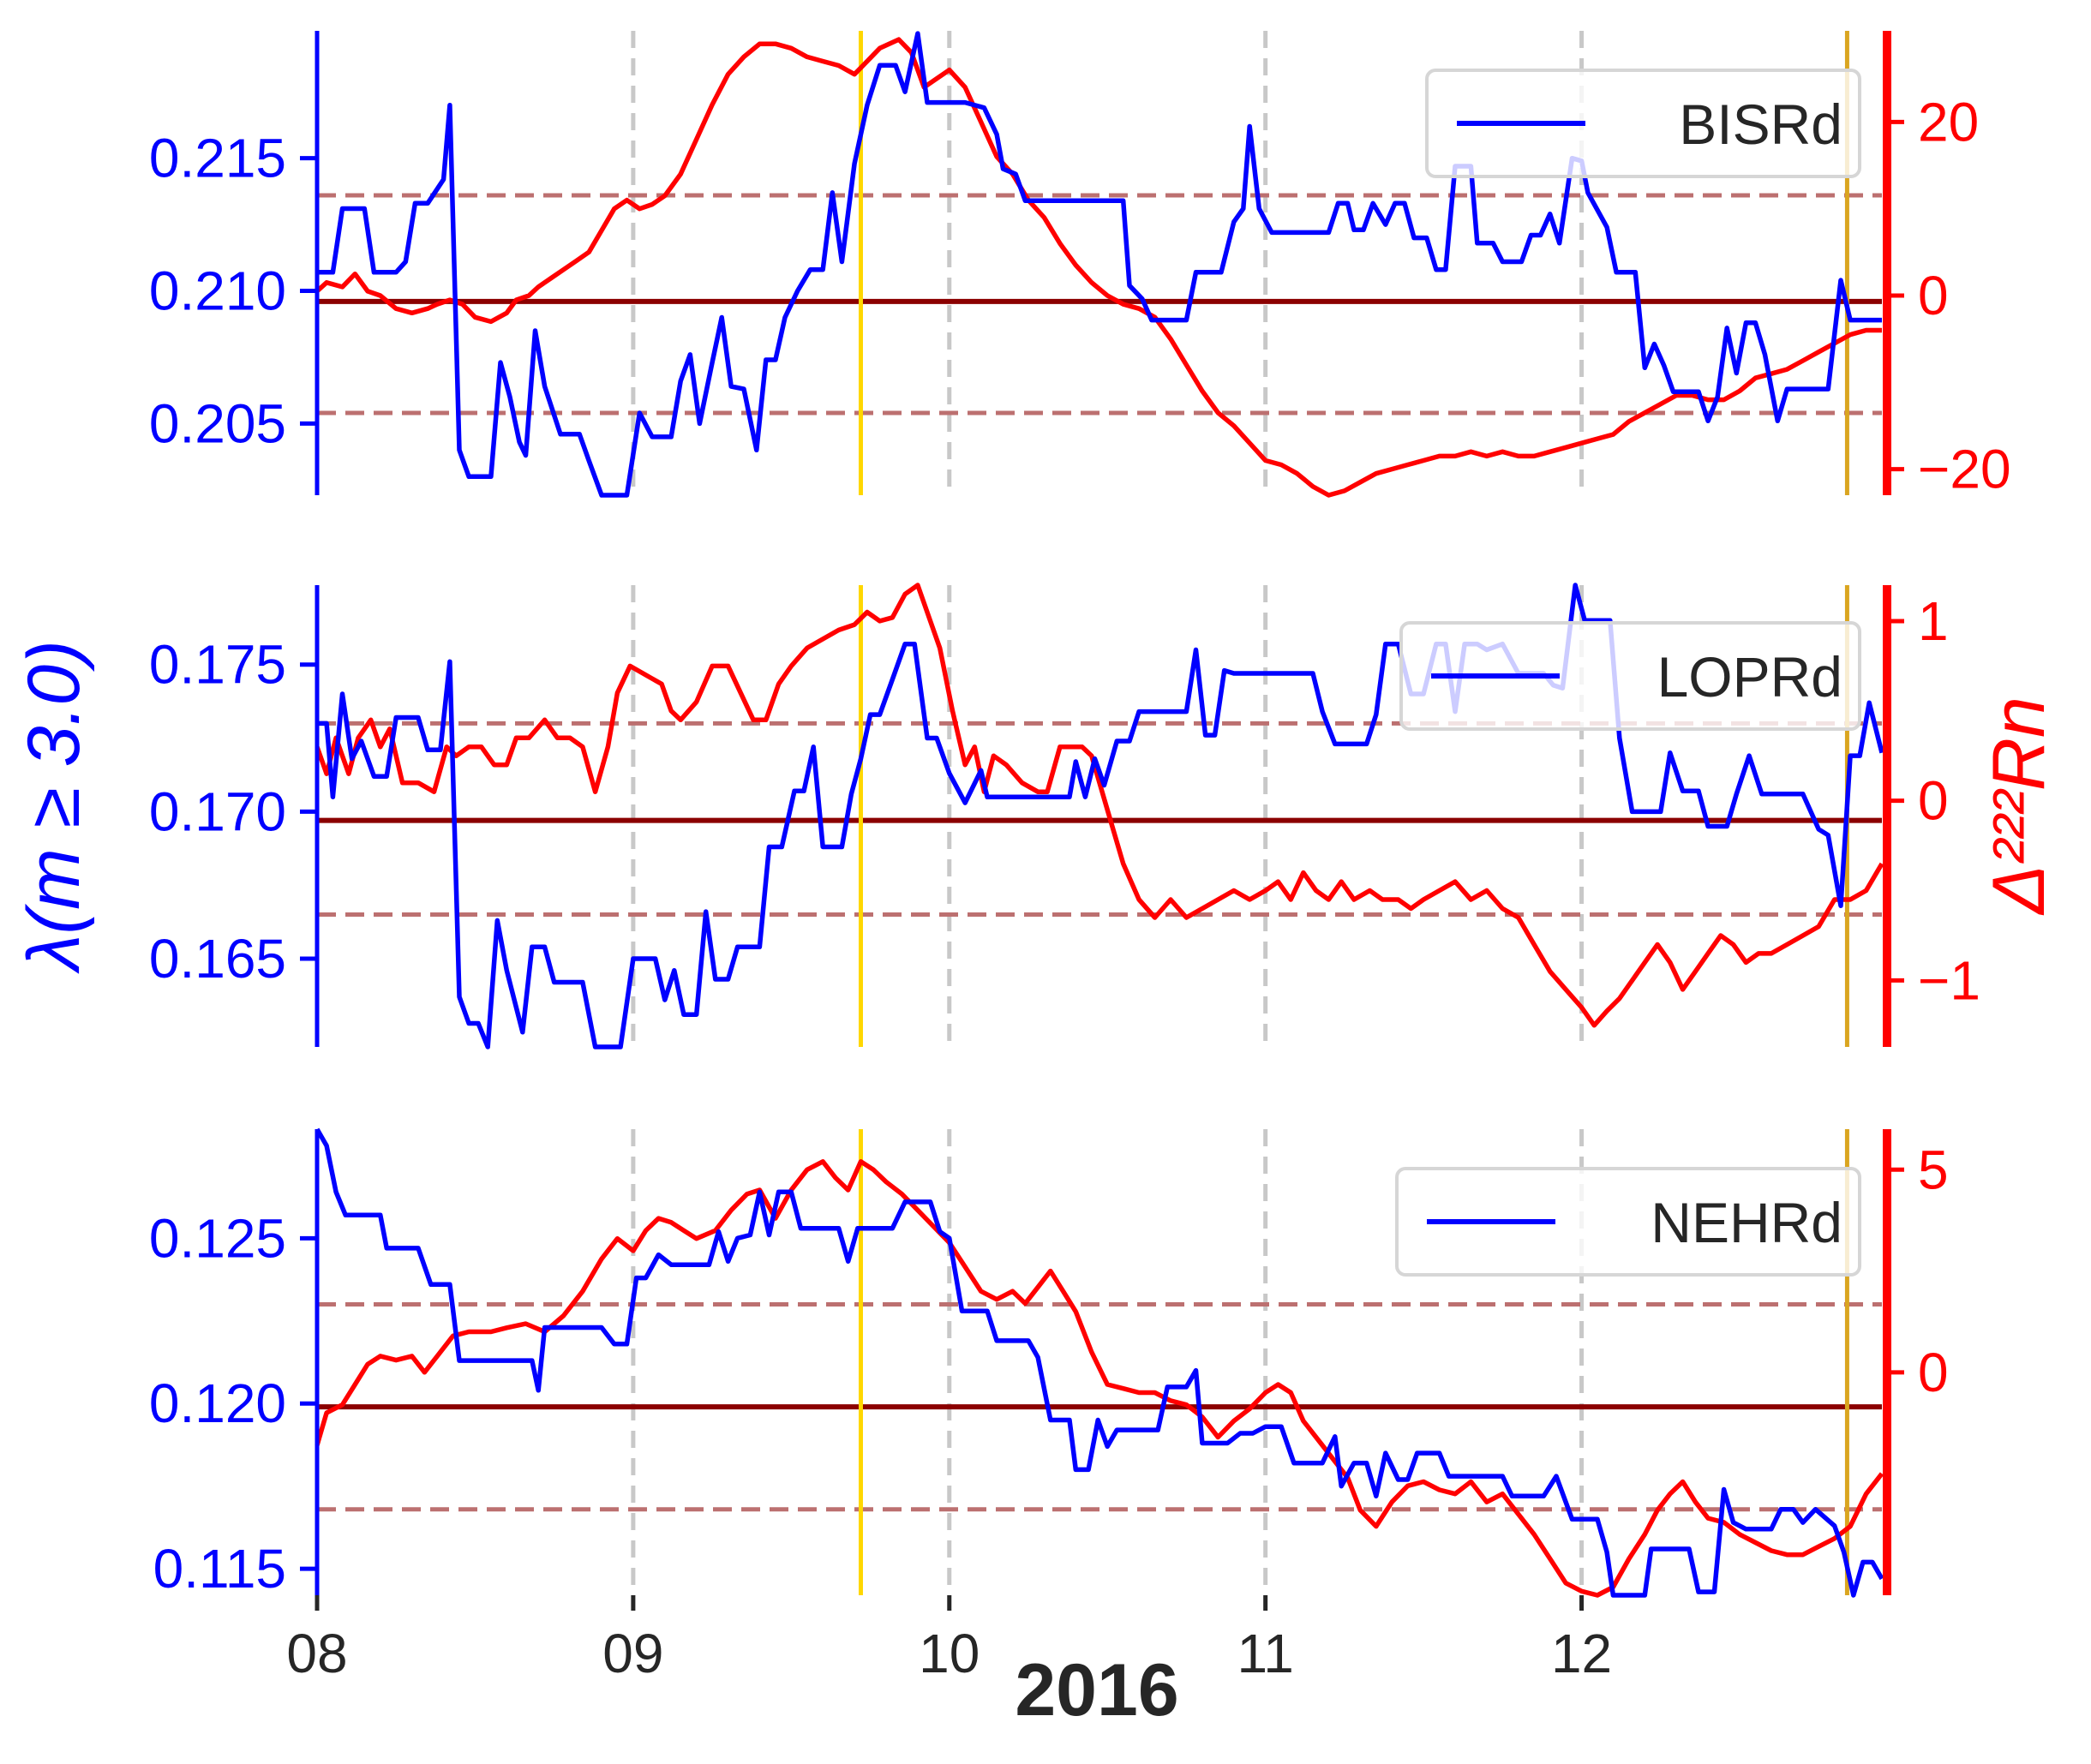  Describe the element at coordinates (217, 158) in the screenshot. I see `left-tick-label: 0.215` at that location.